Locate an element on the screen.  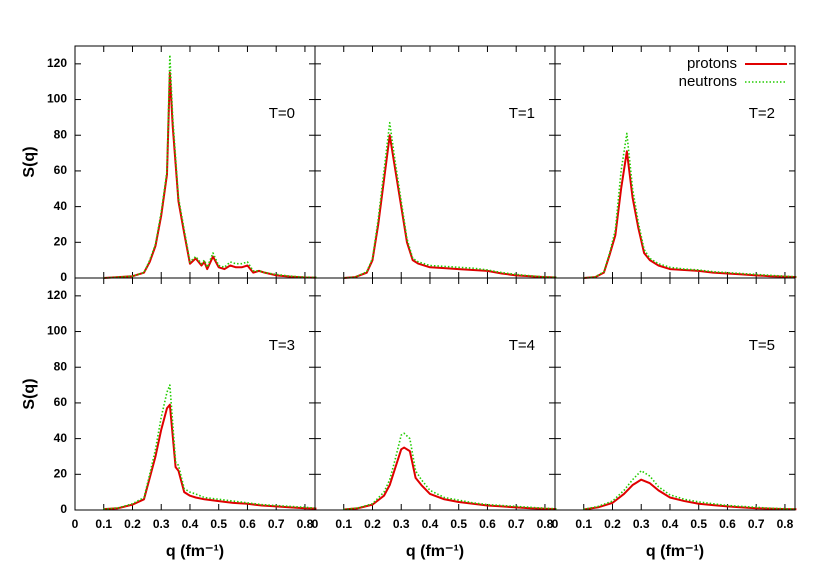
panel-label: T=4 is located at coordinates (522, 345).